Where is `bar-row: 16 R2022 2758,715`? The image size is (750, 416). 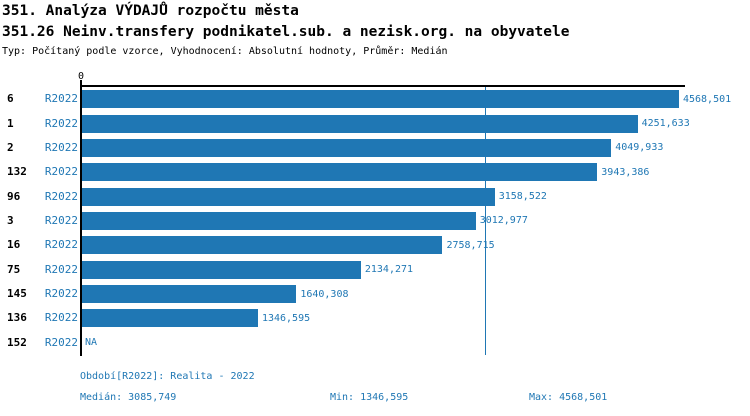 bar-row: 16 R2022 2758,715 is located at coordinates (375, 245).